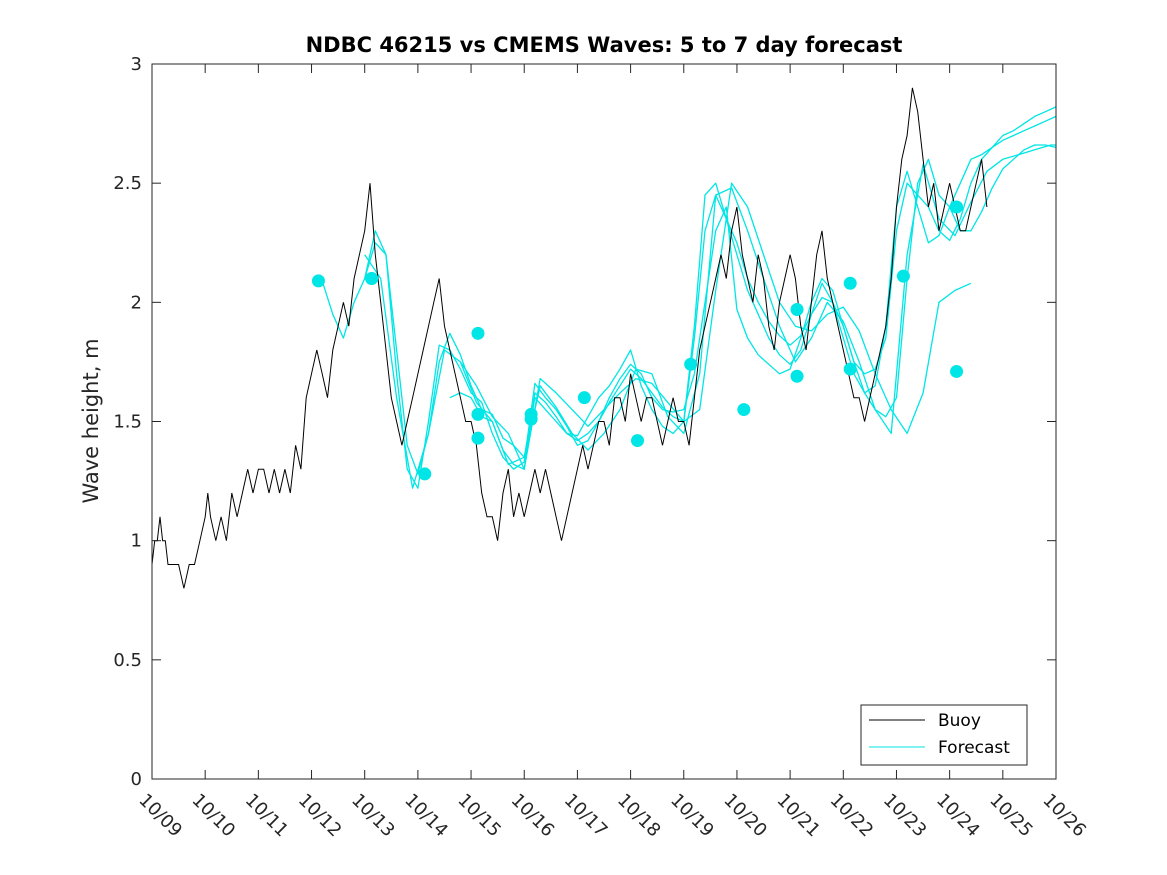 The height and width of the screenshot is (875, 1167). Describe the element at coordinates (91, 420) in the screenshot. I see `y-axis-label: Wave height, m` at that location.